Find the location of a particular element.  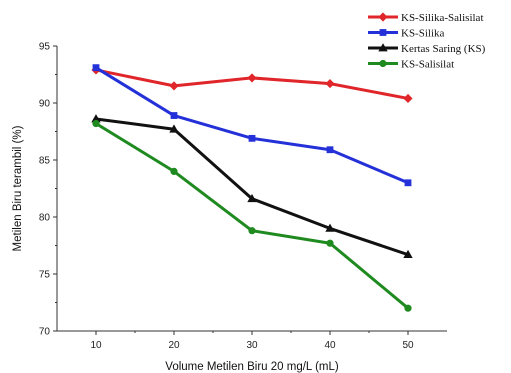

y-tick-label: 70 is located at coordinates (45, 332).